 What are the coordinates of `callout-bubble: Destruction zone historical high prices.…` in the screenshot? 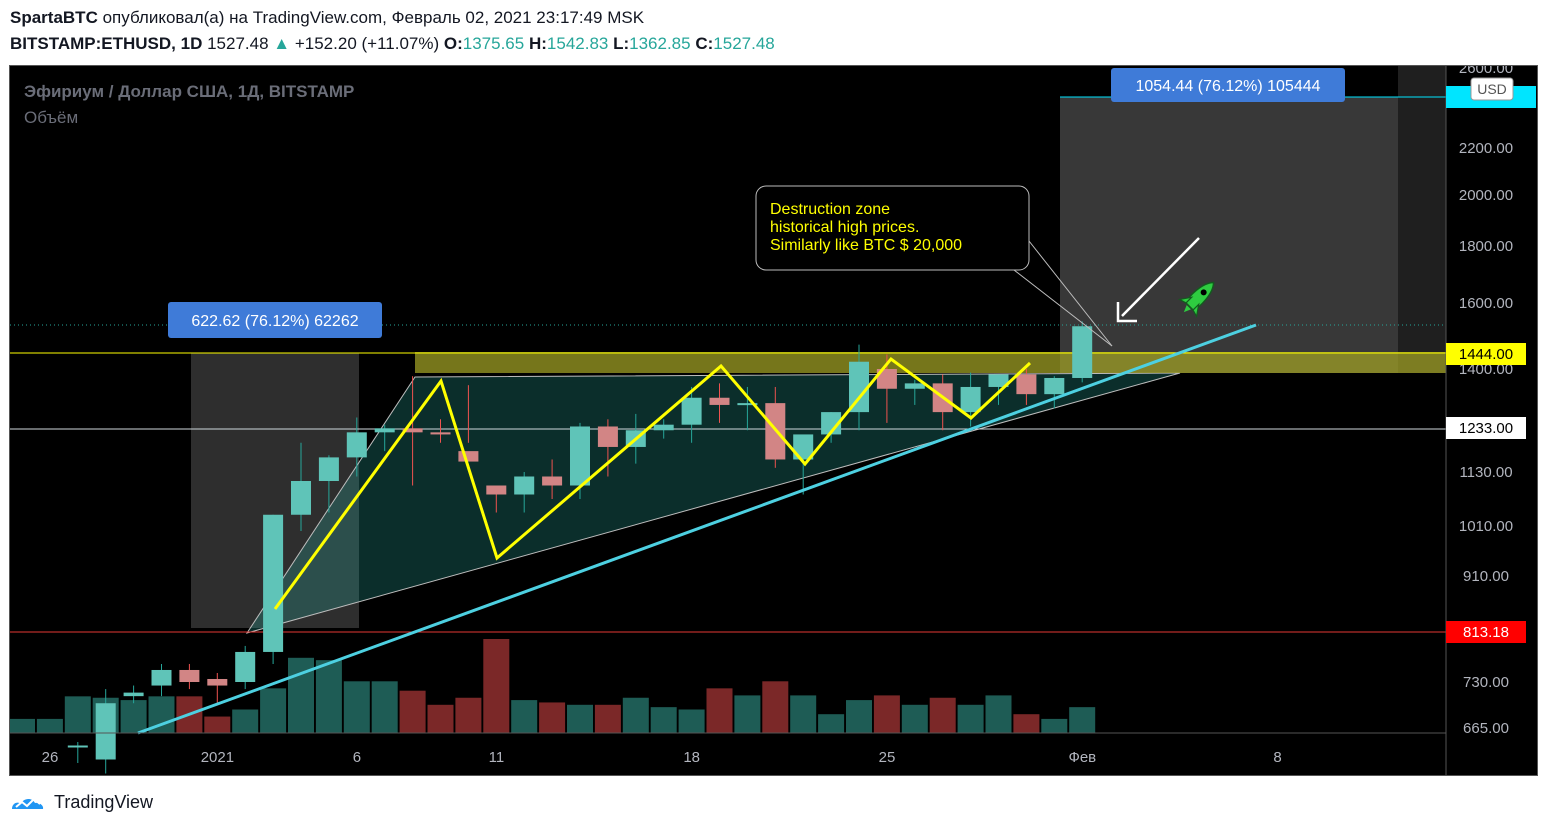 It's located at (934, 266).